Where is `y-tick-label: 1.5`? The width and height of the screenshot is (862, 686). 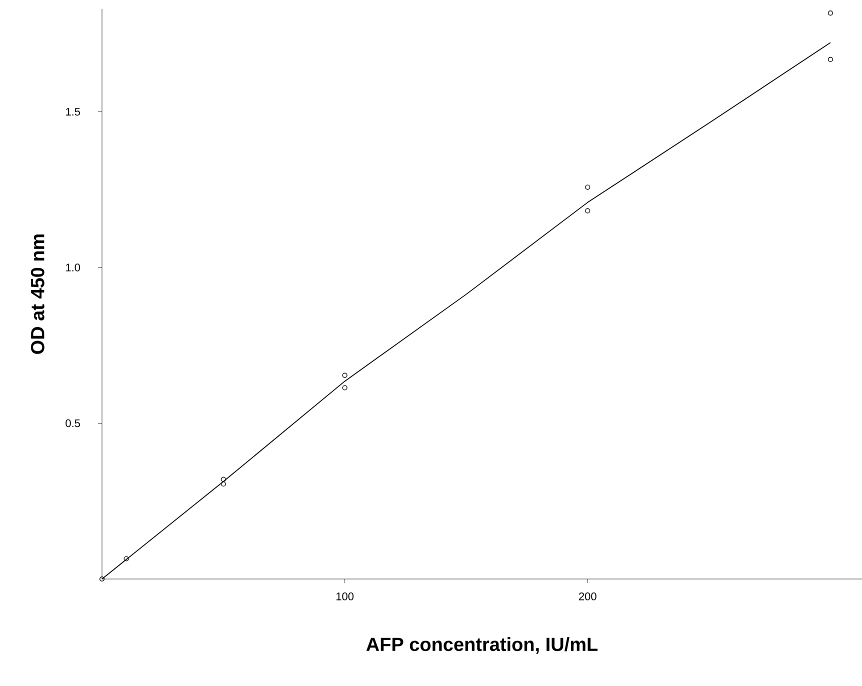
y-tick-label: 1.5 is located at coordinates (73, 112).